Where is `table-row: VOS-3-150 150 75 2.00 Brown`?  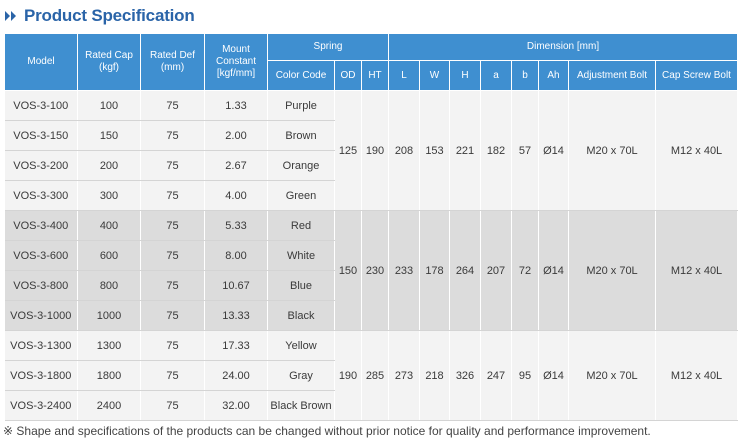 table-row: VOS-3-150 150 75 2.00 Brown is located at coordinates (371, 135).